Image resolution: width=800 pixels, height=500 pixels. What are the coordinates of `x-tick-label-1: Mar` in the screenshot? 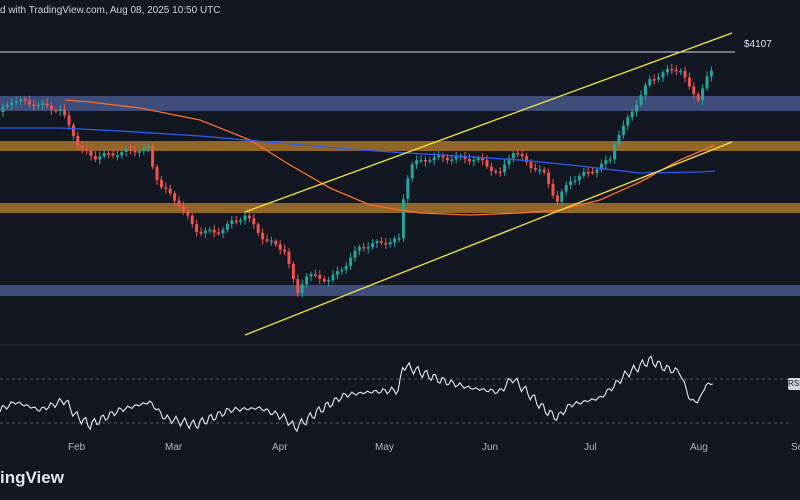 It's located at (174, 447).